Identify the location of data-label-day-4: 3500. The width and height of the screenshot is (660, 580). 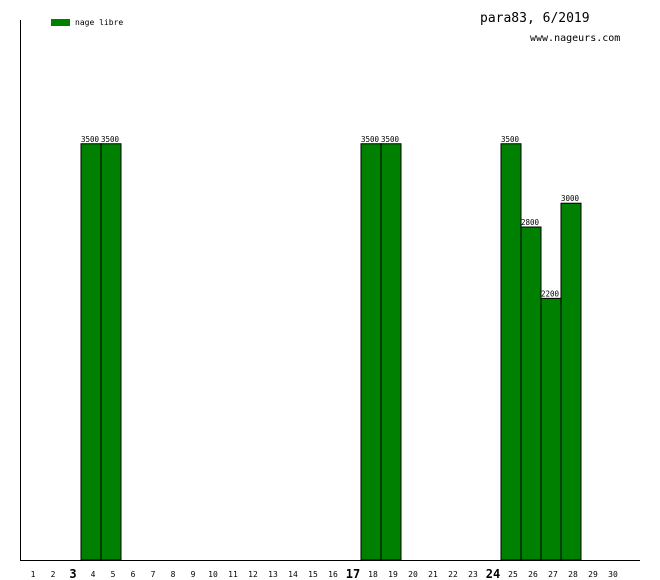
(110, 139).